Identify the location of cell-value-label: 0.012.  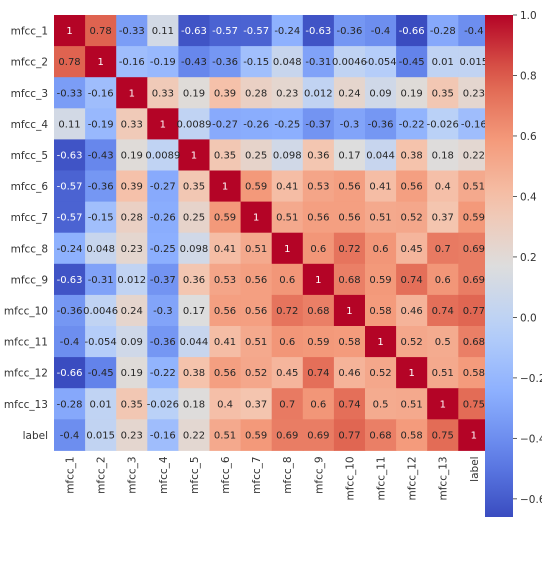
(131, 280).